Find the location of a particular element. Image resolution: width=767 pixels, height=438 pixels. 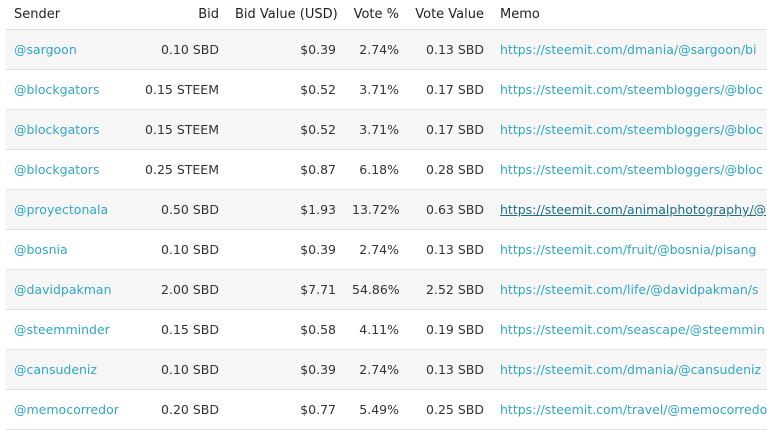

bid-value-cell: $7.71 is located at coordinates (285, 289).